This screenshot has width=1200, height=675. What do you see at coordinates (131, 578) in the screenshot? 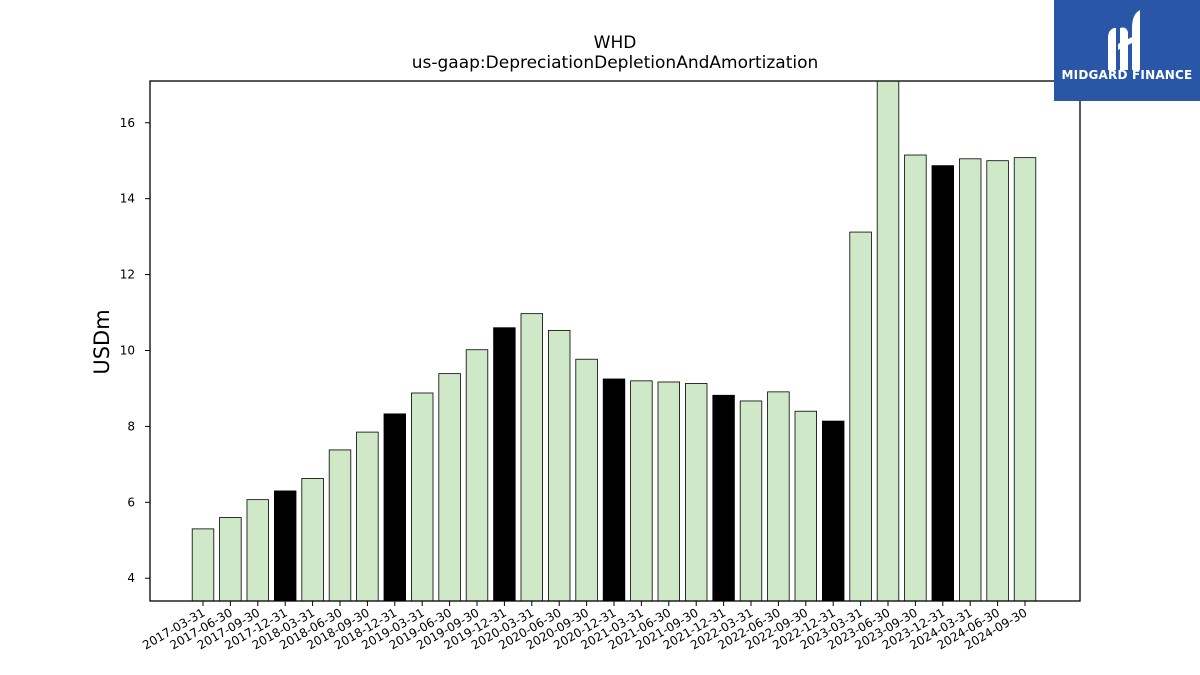
I see `y-tick-label: 4` at bounding box center [131, 578].